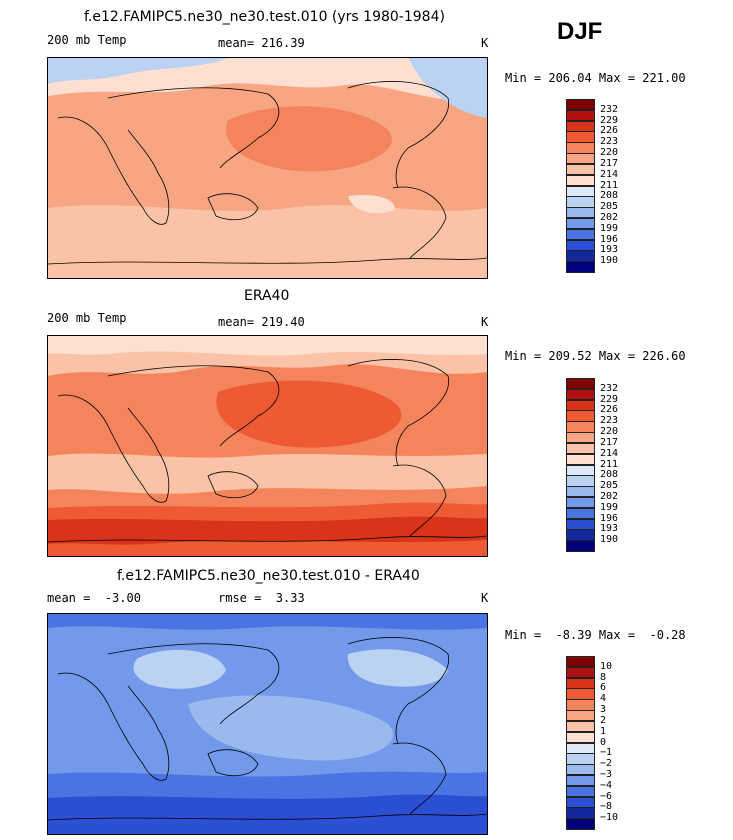 The width and height of the screenshot is (733, 840). What do you see at coordinates (595, 78) in the screenshot?
I see `panel-minmax: Min = 206.04 Max = 221.00` at bounding box center [595, 78].